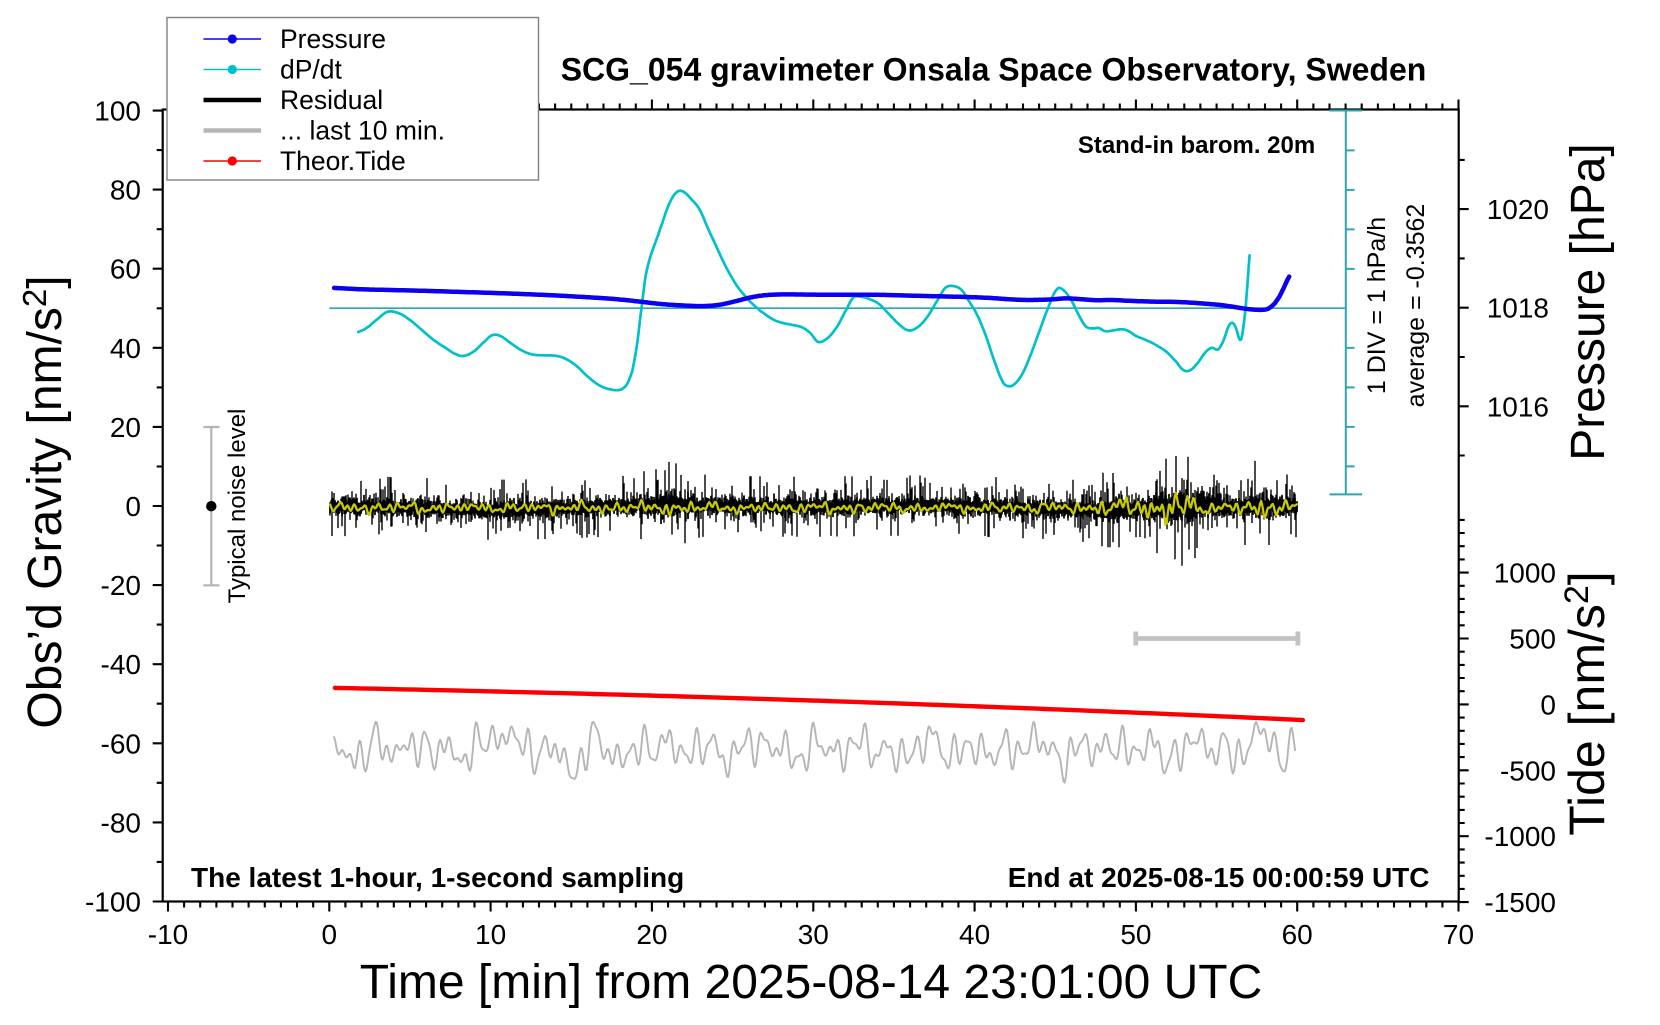  I want to click on svg-text: 50, so click(1135, 934).